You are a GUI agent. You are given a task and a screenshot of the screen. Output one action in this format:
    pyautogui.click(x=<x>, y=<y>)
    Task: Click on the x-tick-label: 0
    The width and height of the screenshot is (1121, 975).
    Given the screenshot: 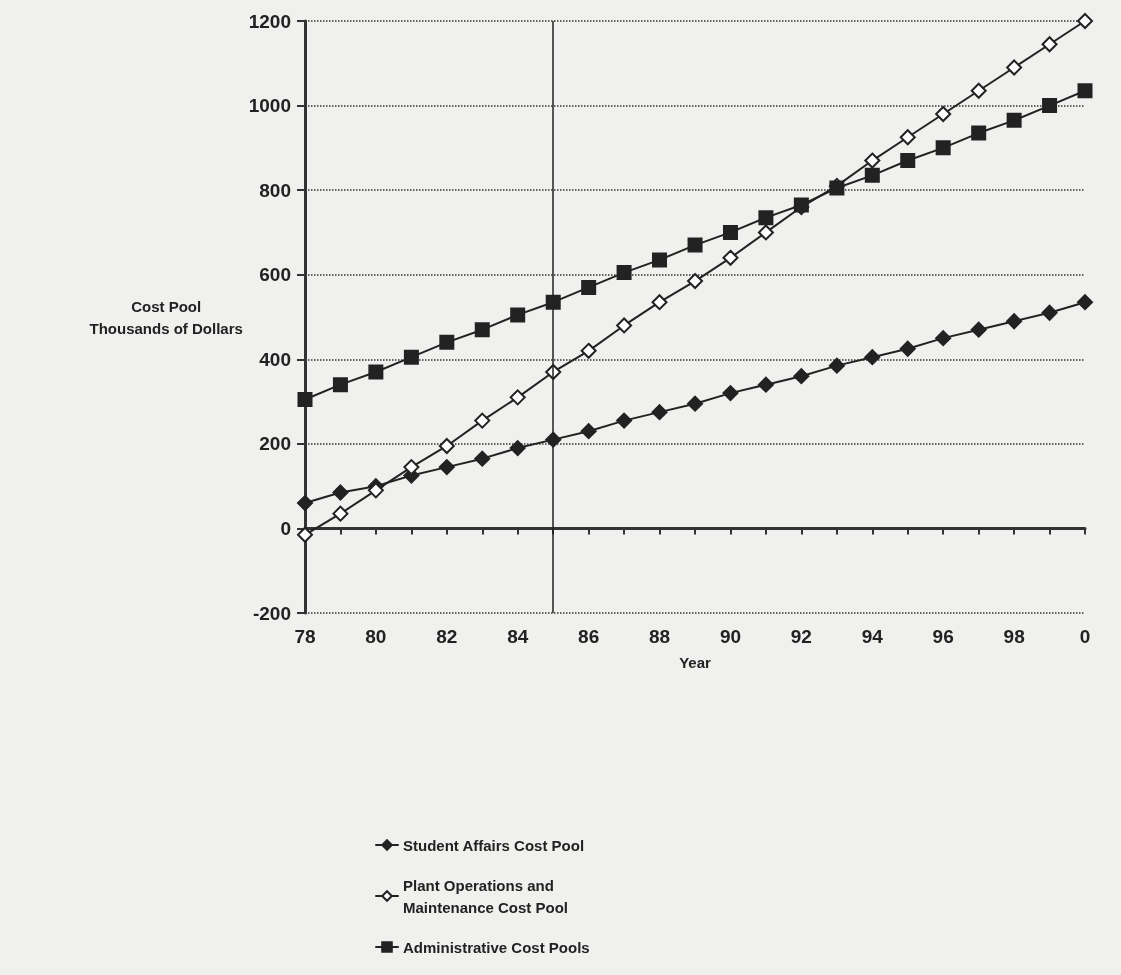 What is the action you would take?
    pyautogui.click(x=1085, y=636)
    